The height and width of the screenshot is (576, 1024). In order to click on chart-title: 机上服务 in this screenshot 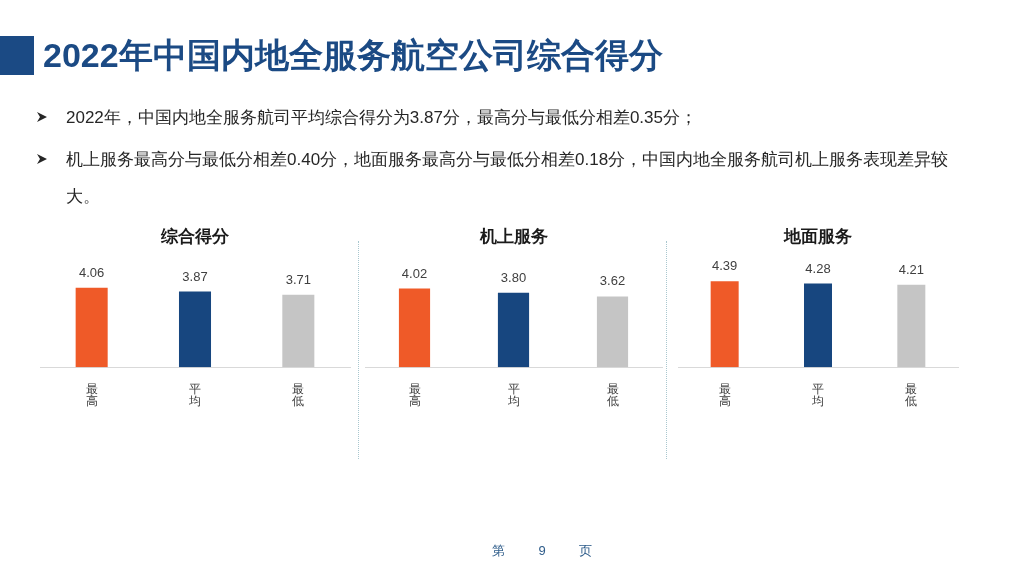, I will do `click(513, 236)`.